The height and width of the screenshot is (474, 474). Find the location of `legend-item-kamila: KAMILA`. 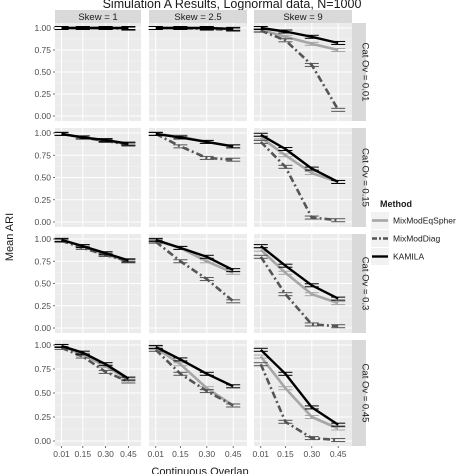

legend-item-kamila: KAMILA is located at coordinates (398, 256).